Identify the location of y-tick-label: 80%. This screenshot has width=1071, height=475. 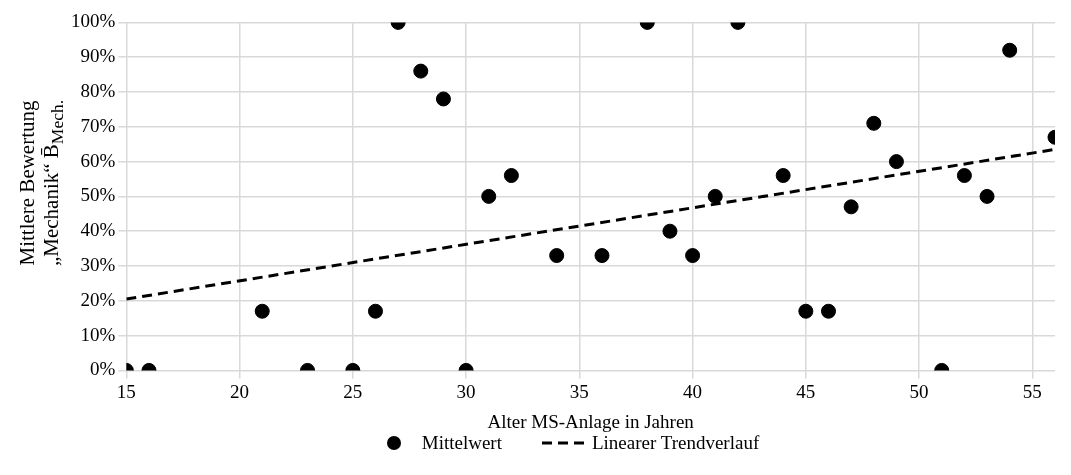
(98, 90).